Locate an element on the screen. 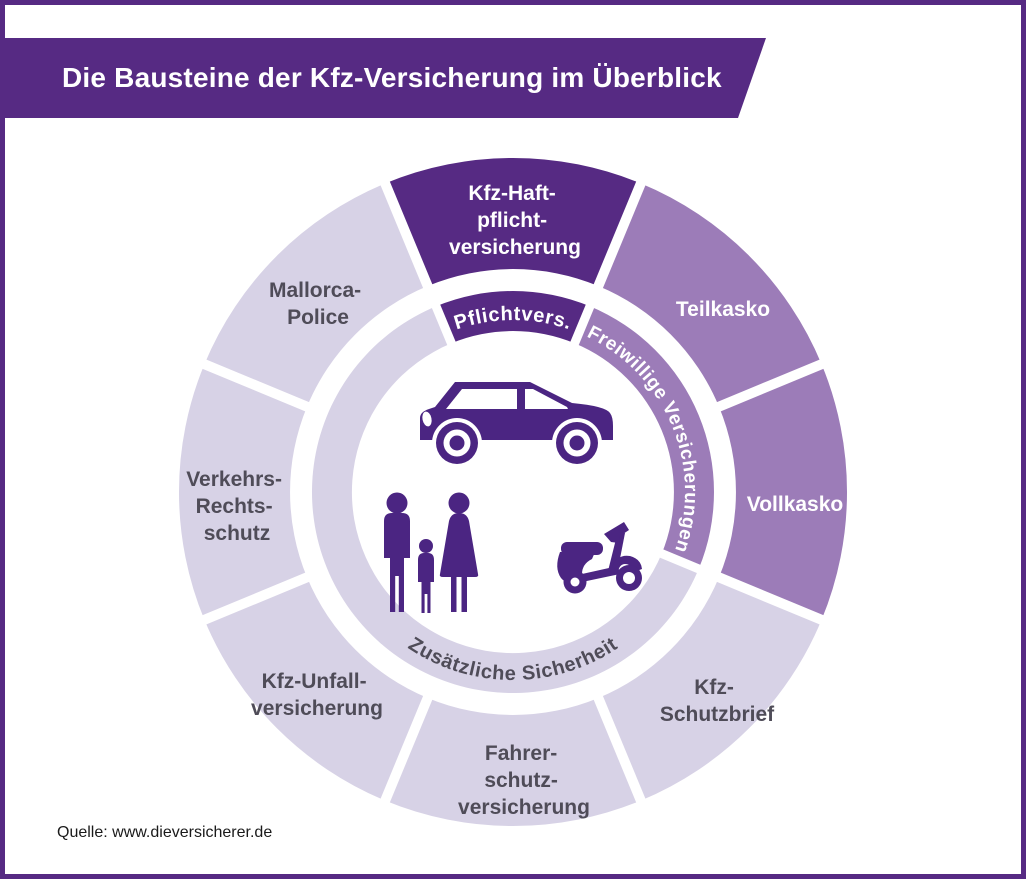 The height and width of the screenshot is (879, 1026). car-icon is located at coordinates (516, 425).